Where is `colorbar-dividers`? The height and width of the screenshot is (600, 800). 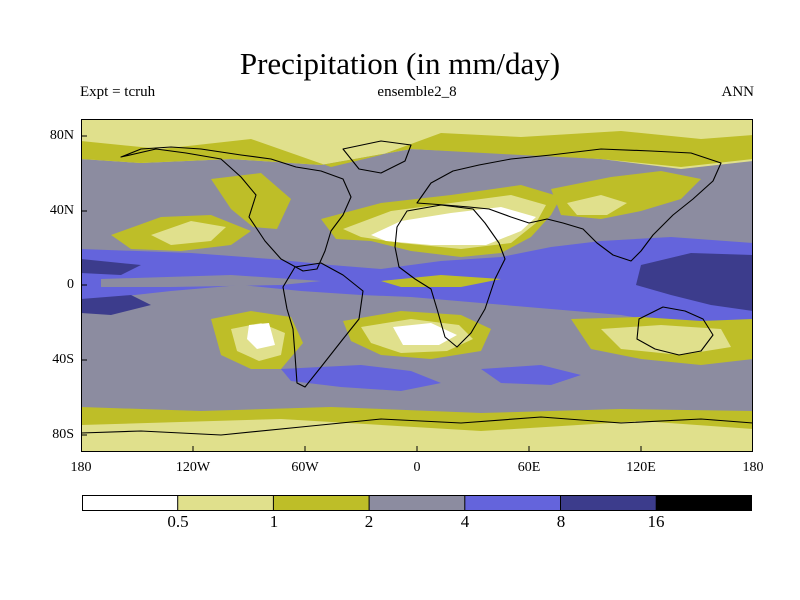 colorbar-dividers is located at coordinates (417, 503).